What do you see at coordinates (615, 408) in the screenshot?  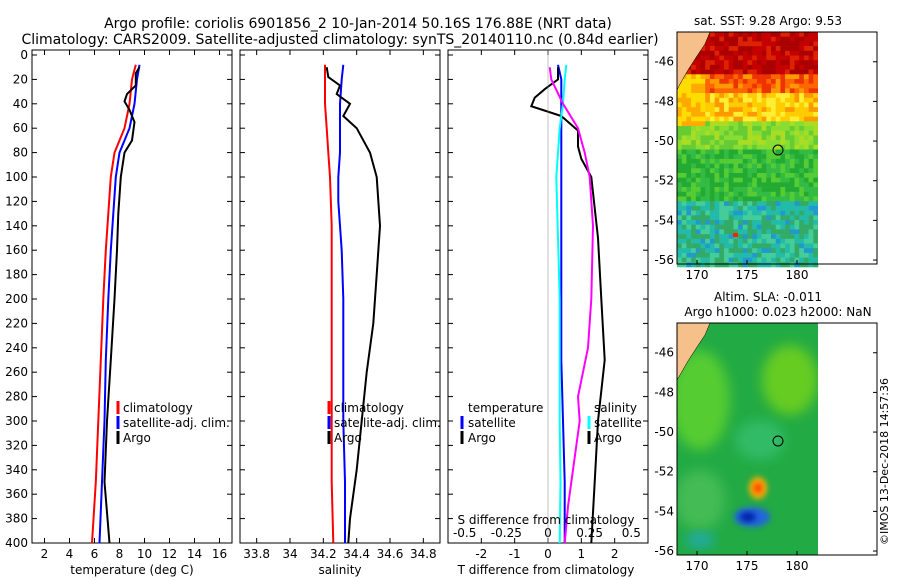 I see `legend-title-salinity: salinity` at bounding box center [615, 408].